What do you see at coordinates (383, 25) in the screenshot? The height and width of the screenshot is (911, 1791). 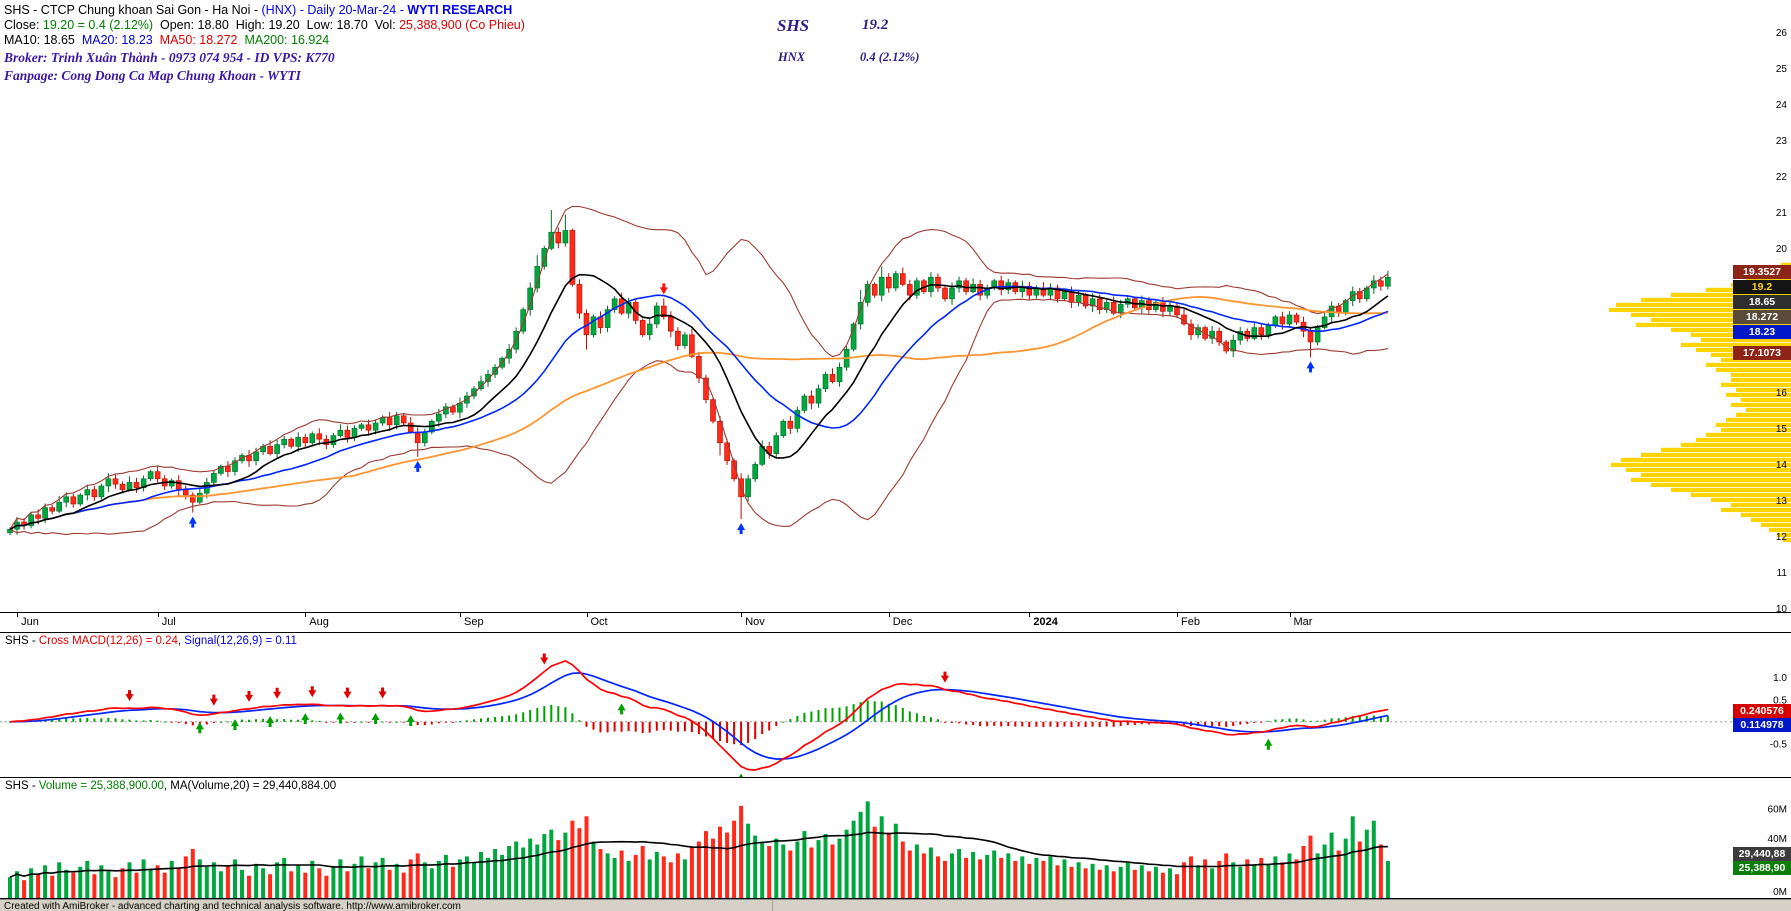 I see `text-segment: Vol:` at bounding box center [383, 25].